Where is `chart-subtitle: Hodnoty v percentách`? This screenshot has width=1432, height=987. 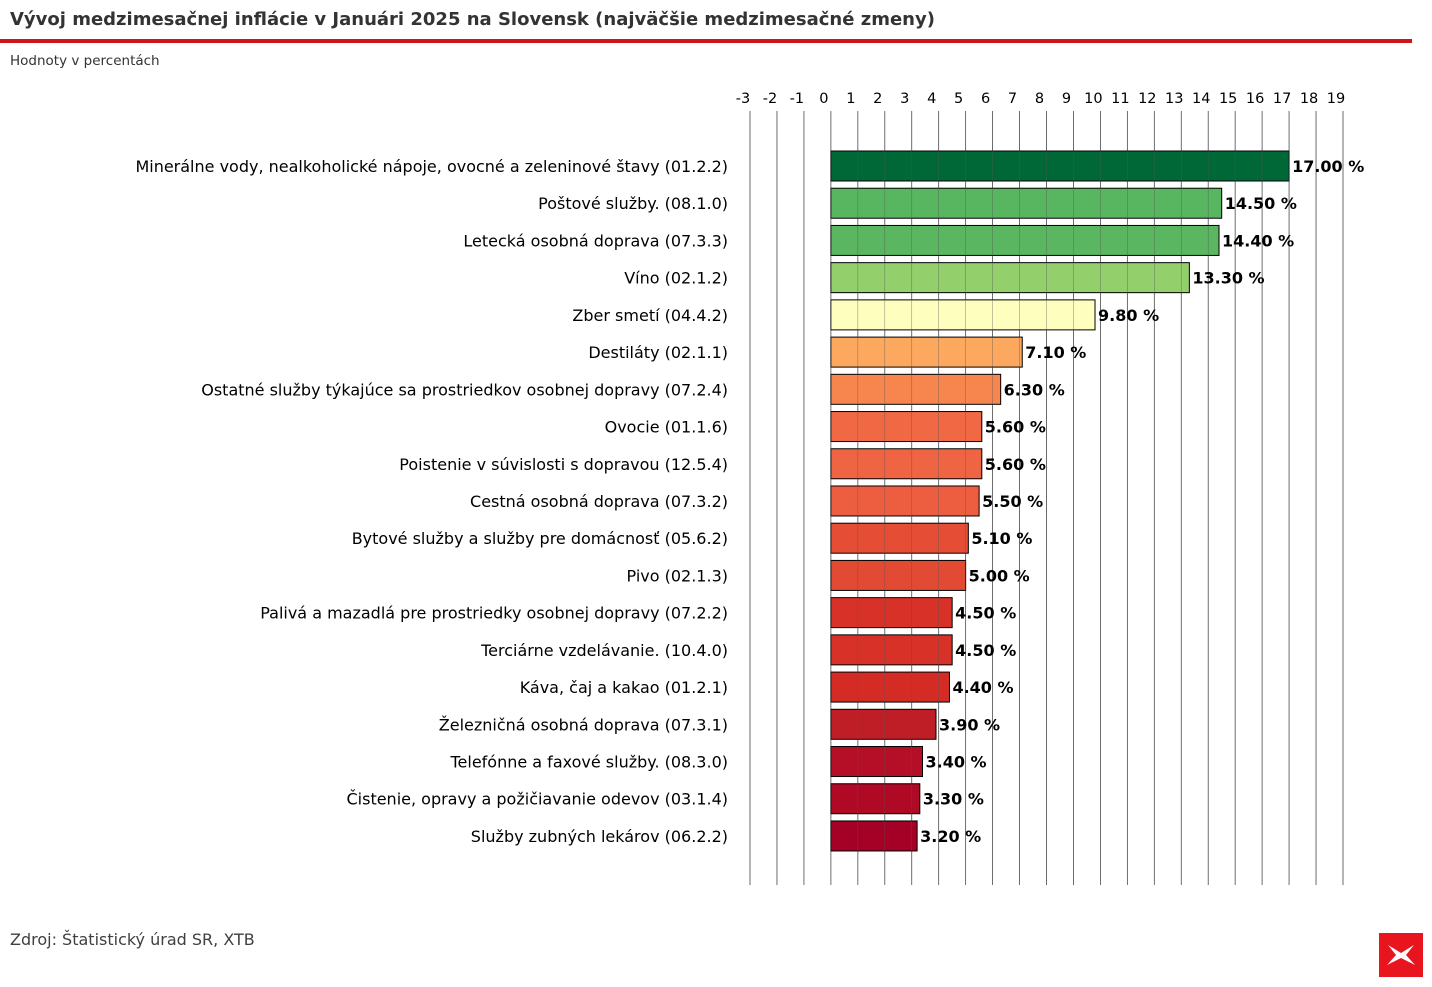 chart-subtitle: Hodnoty v percentách is located at coordinates (85, 61).